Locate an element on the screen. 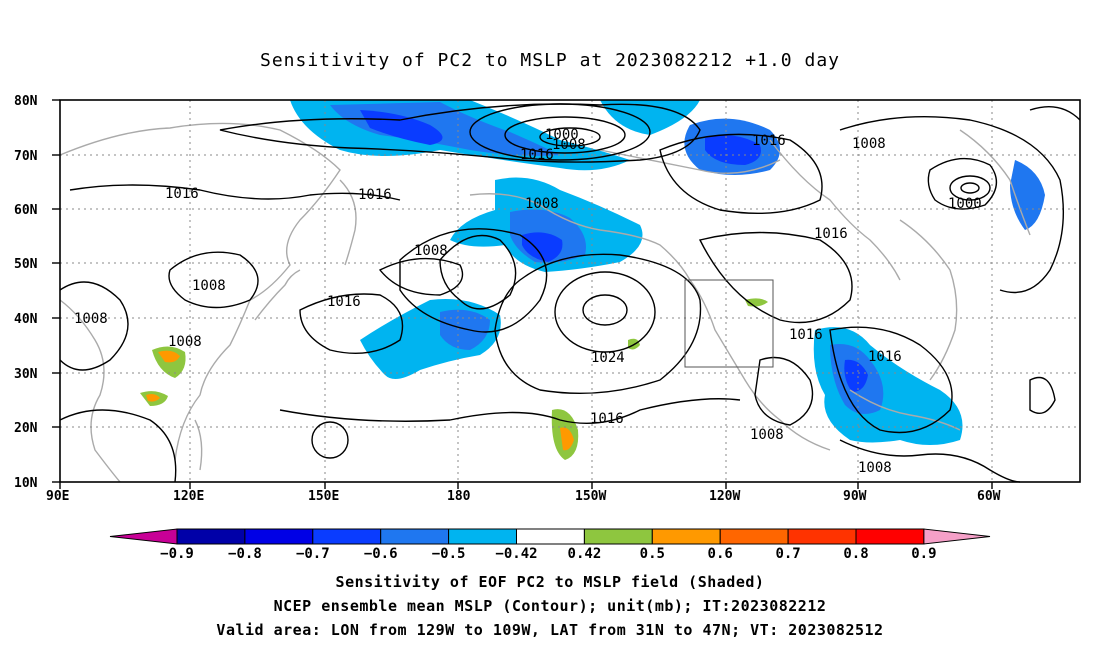 The height and width of the screenshot is (650, 1100). colorbar-label: −0.42 is located at coordinates (516, 554).